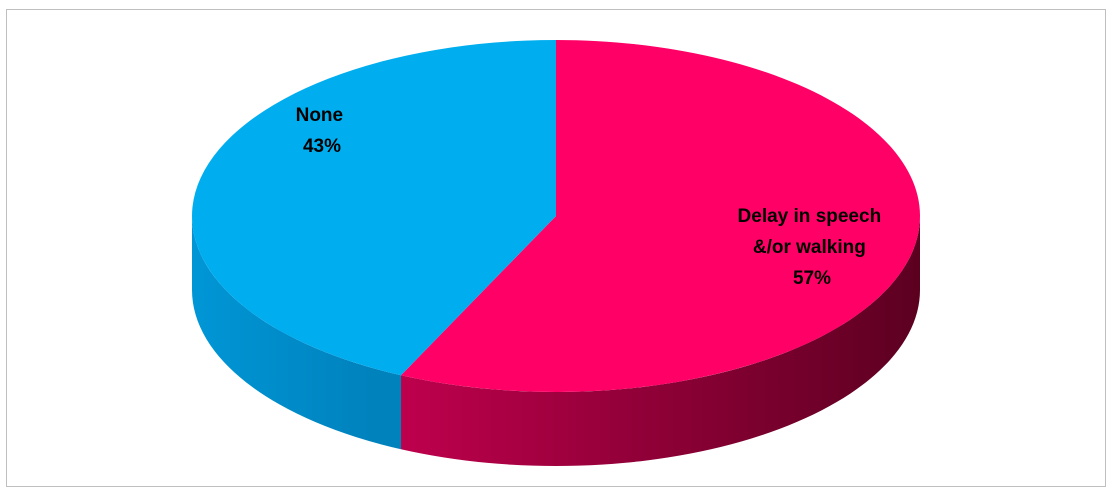 The width and height of the screenshot is (1112, 489). What do you see at coordinates (812, 278) in the screenshot?
I see `slice-value-delay: 57%` at bounding box center [812, 278].